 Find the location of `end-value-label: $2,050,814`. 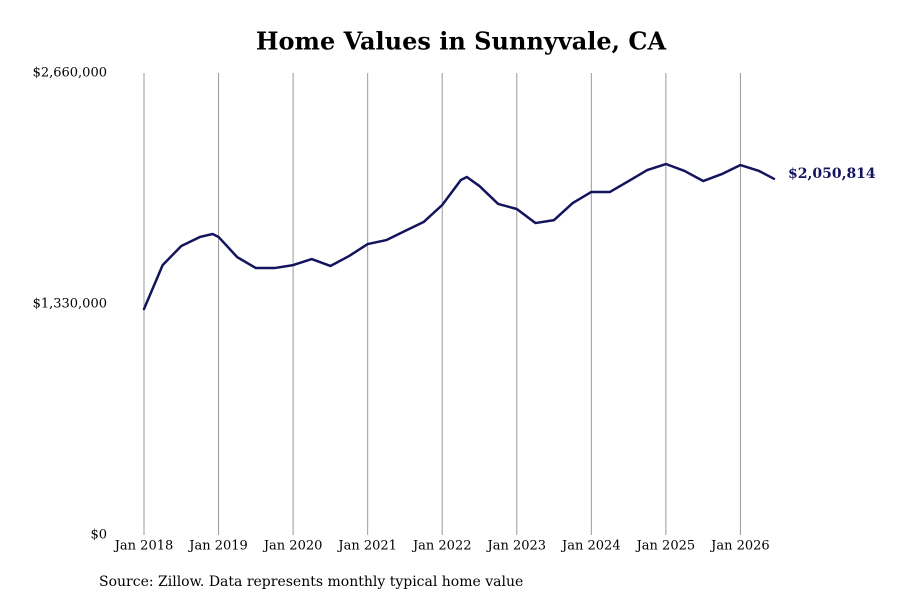

end-value-label: $2,050,814 is located at coordinates (832, 174).